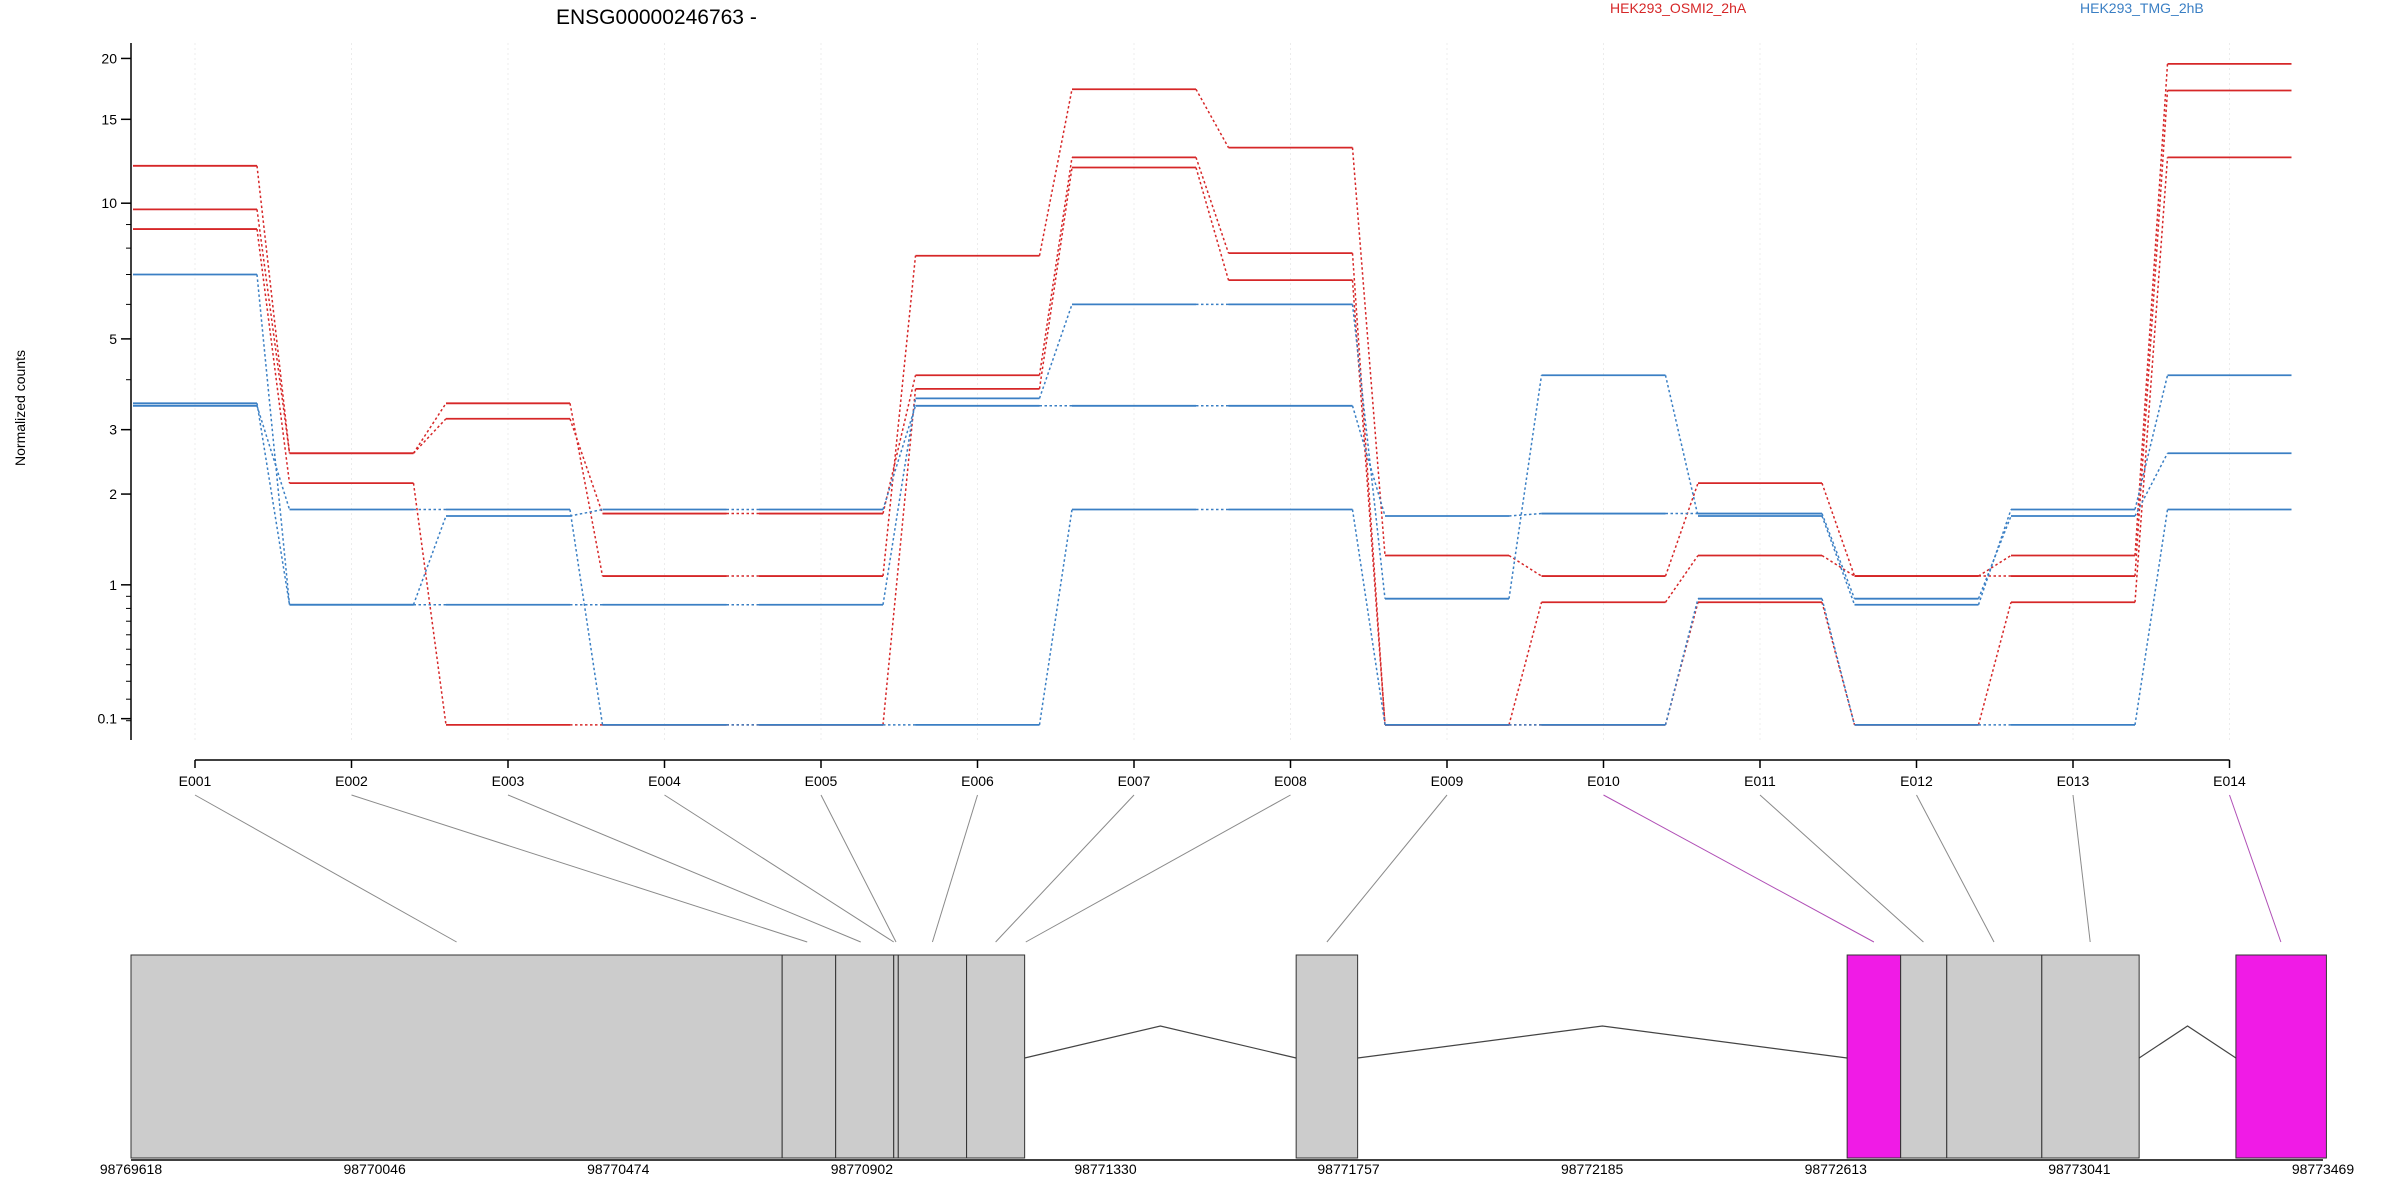 The height and width of the screenshot is (1200, 2400). Describe the element at coordinates (113, 339) in the screenshot. I see `y-tick-label: 5` at that location.